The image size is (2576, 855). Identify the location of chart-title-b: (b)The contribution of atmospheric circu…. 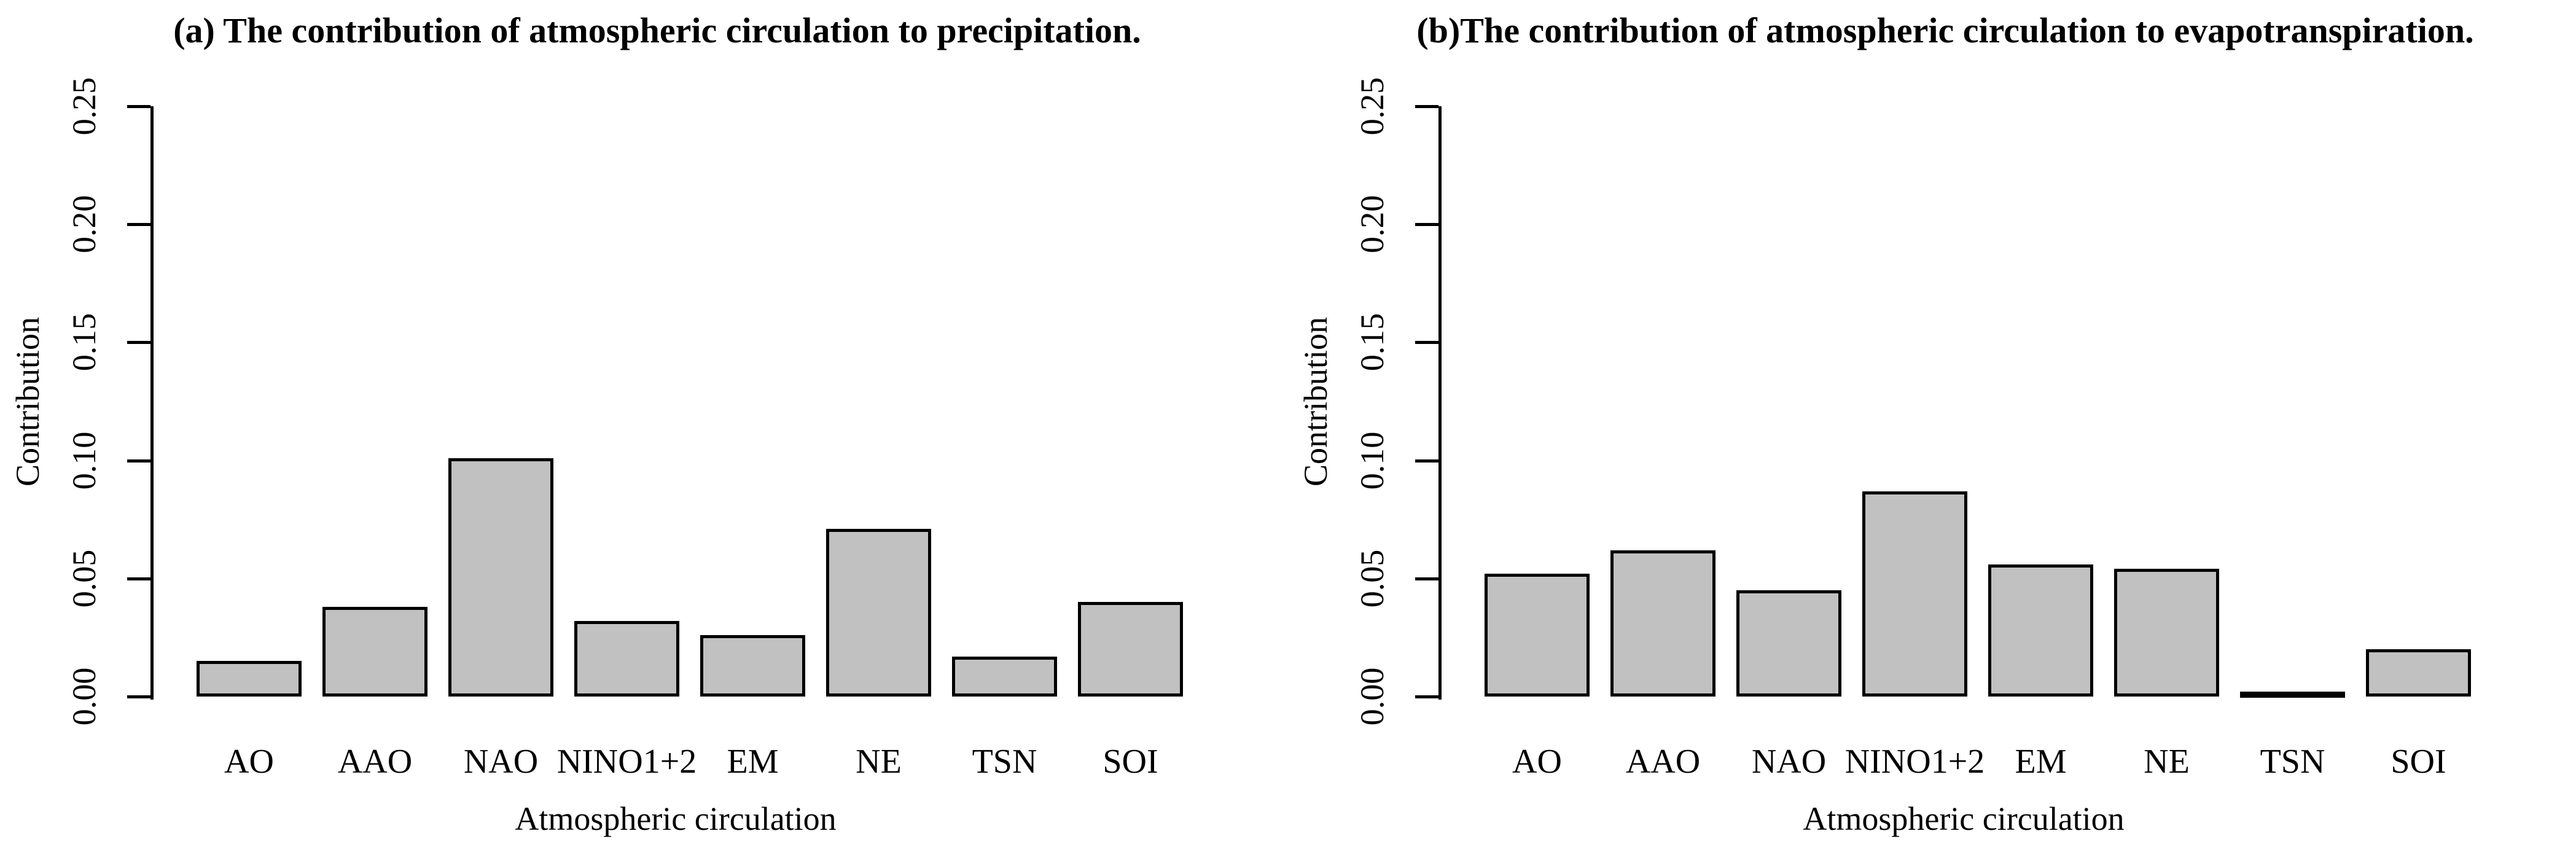
(1945, 30).